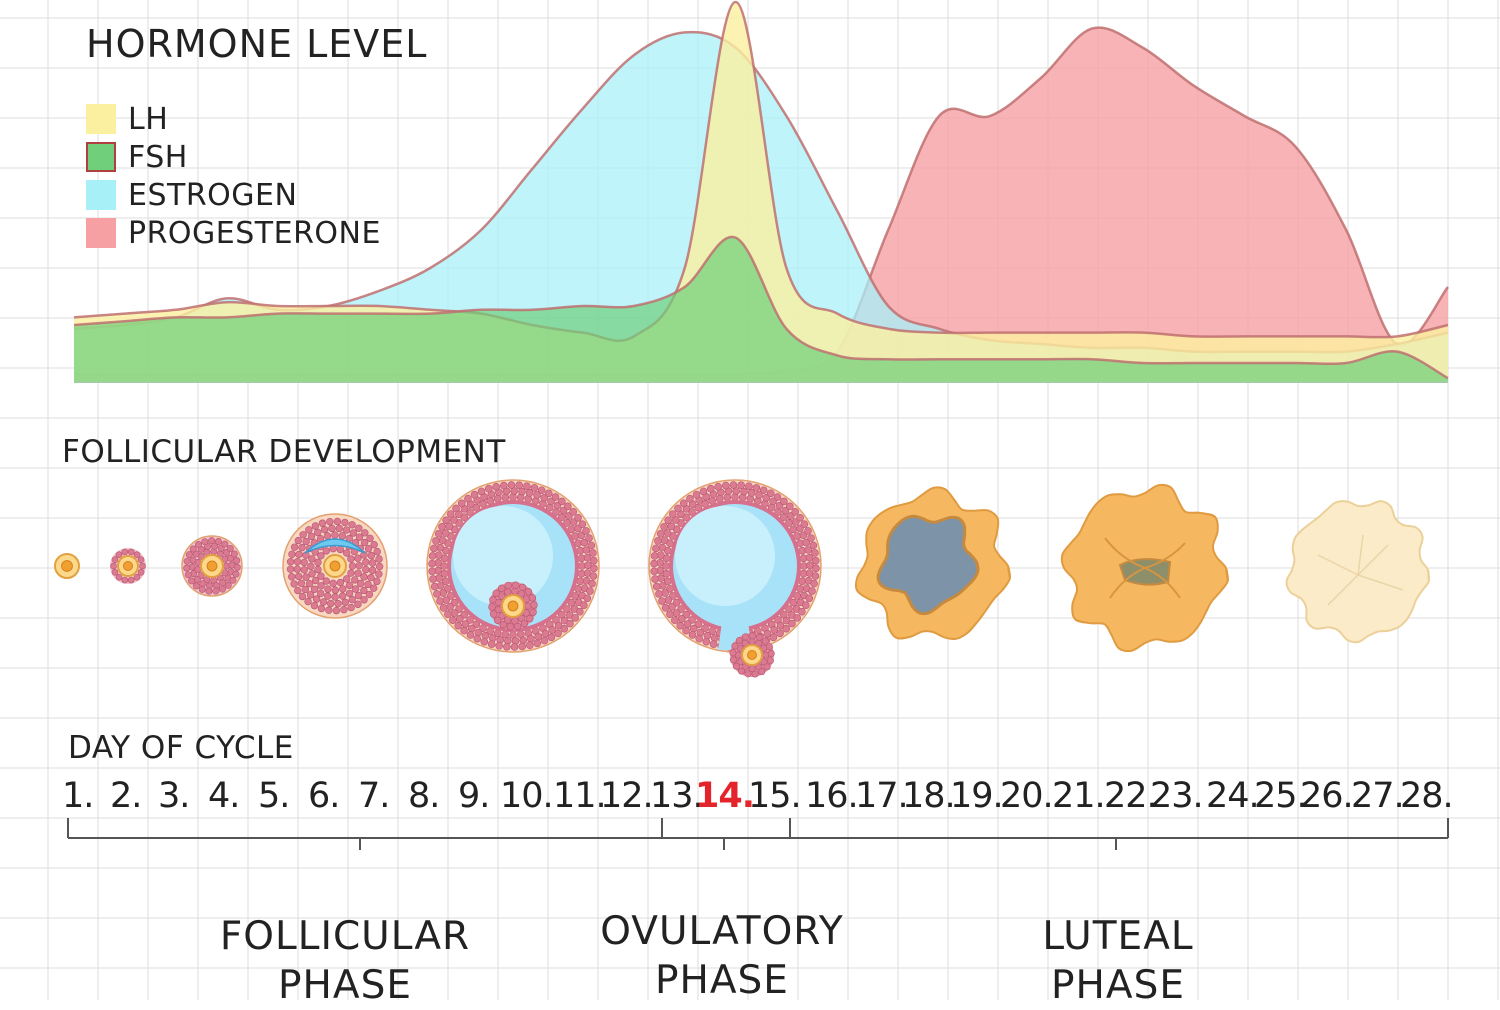  I want to click on day-label-1: 1., so click(78, 796).